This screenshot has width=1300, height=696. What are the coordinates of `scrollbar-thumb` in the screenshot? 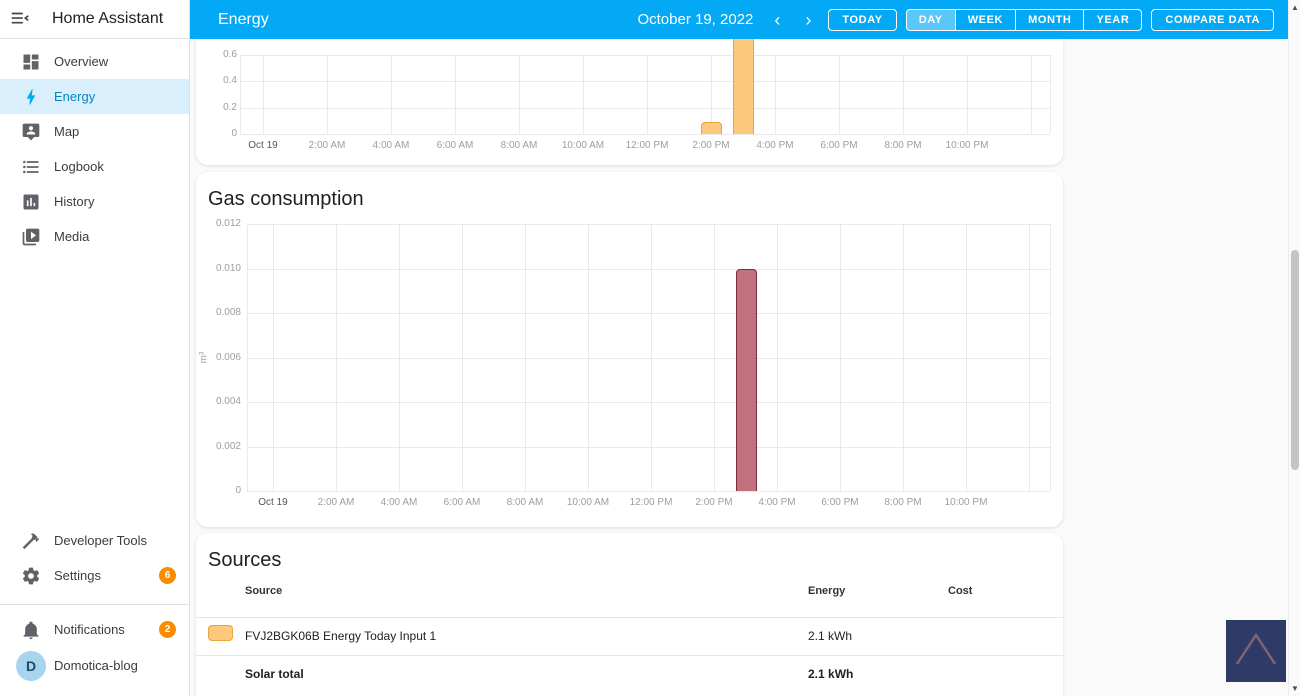 It's located at (1295, 360).